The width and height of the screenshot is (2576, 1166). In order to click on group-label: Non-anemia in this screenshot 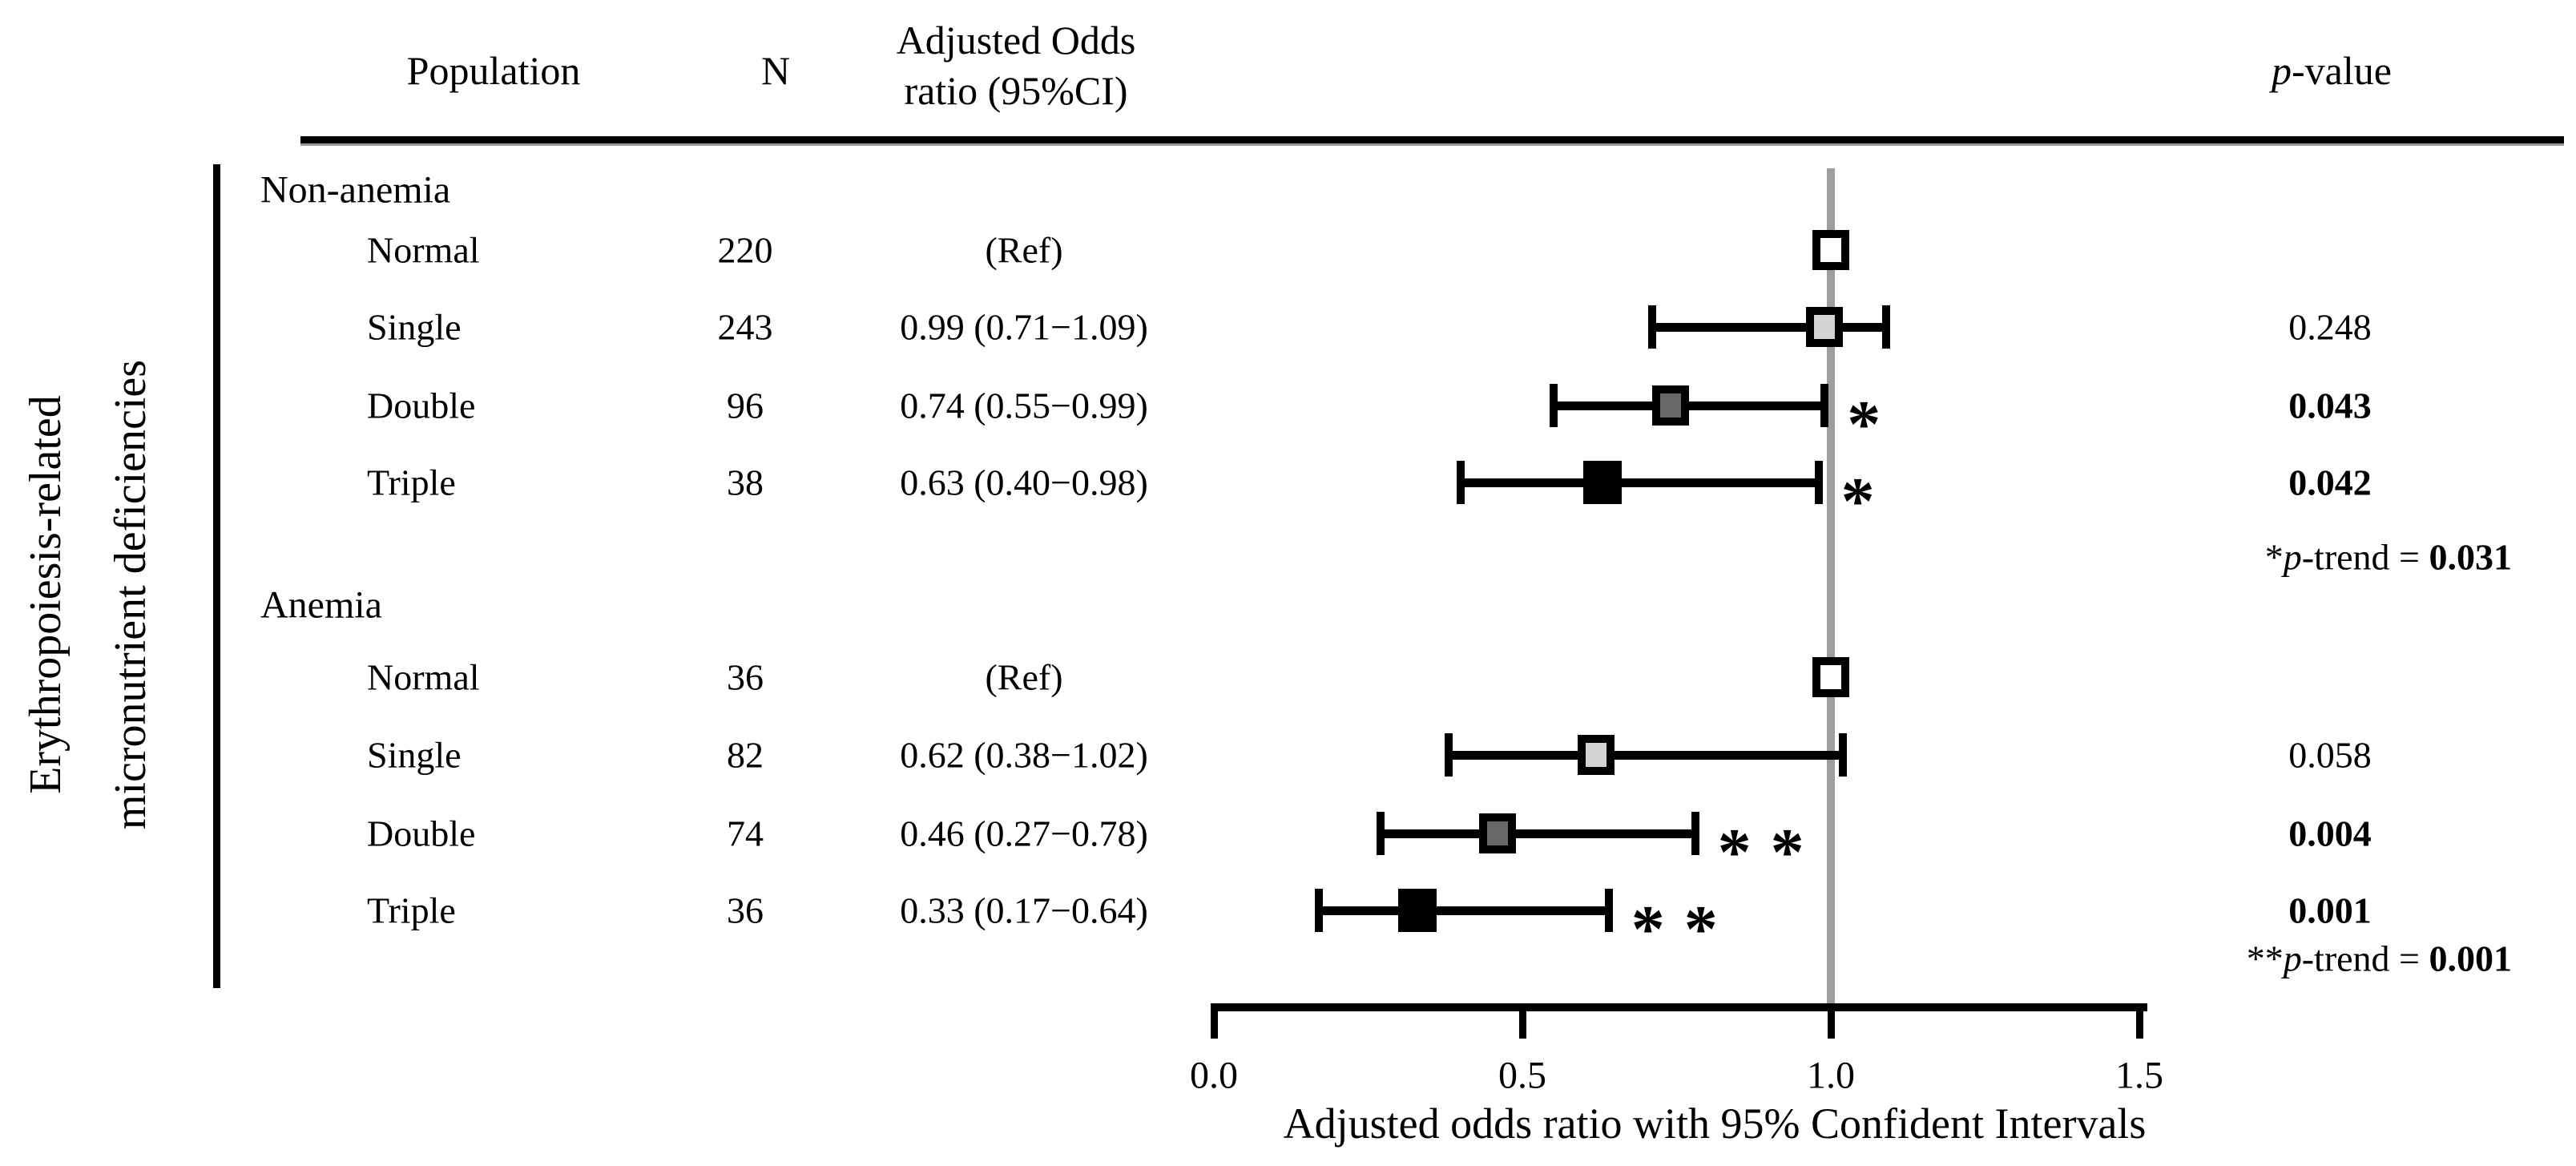, I will do `click(355, 190)`.